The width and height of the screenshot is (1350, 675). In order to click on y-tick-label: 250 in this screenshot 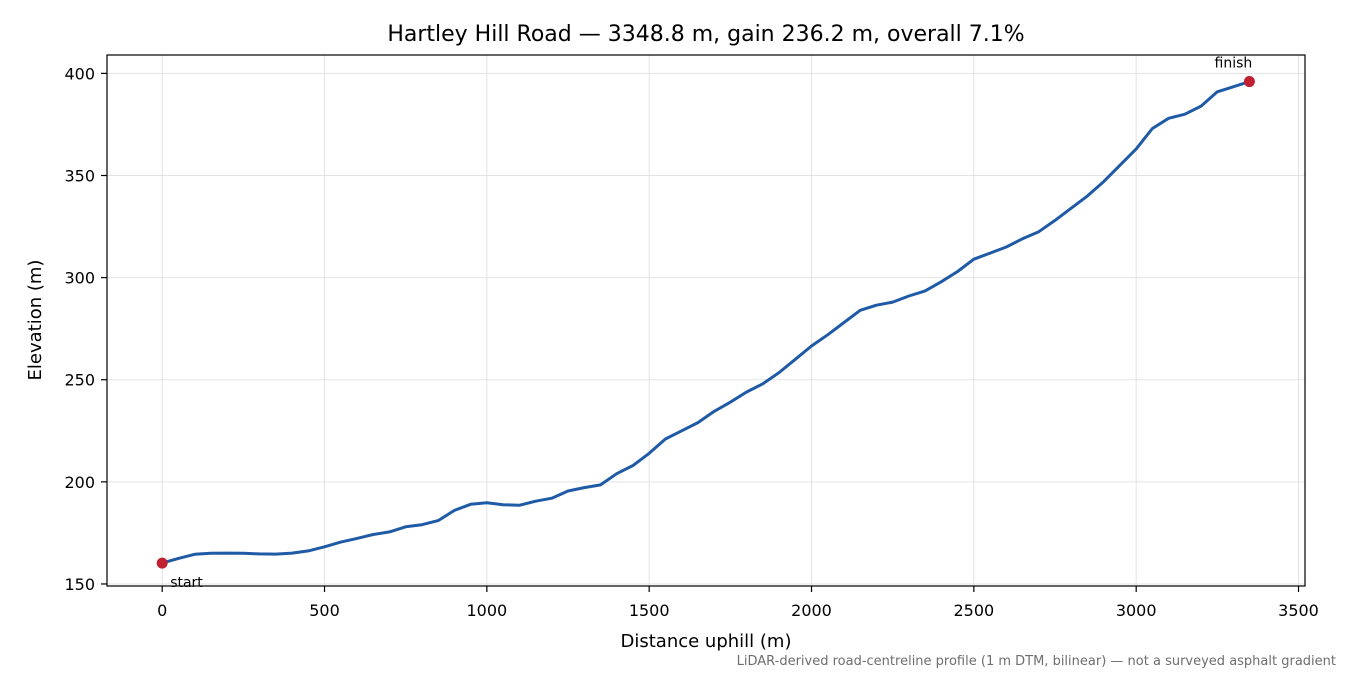, I will do `click(79, 380)`.